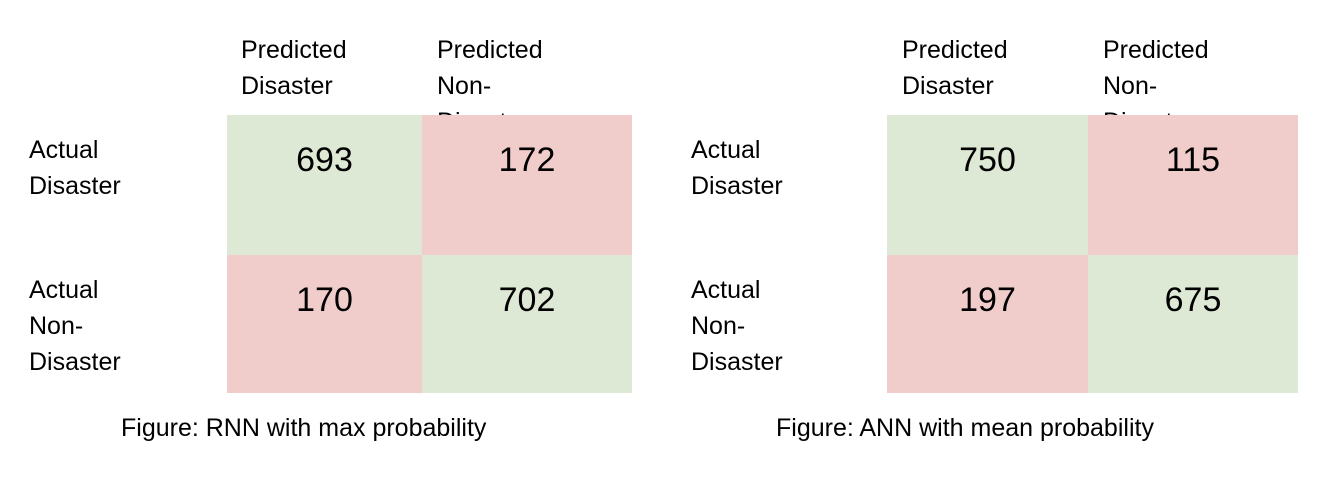 This screenshot has width=1318, height=486. What do you see at coordinates (527, 324) in the screenshot?
I see `cell-true-negative: 702` at bounding box center [527, 324].